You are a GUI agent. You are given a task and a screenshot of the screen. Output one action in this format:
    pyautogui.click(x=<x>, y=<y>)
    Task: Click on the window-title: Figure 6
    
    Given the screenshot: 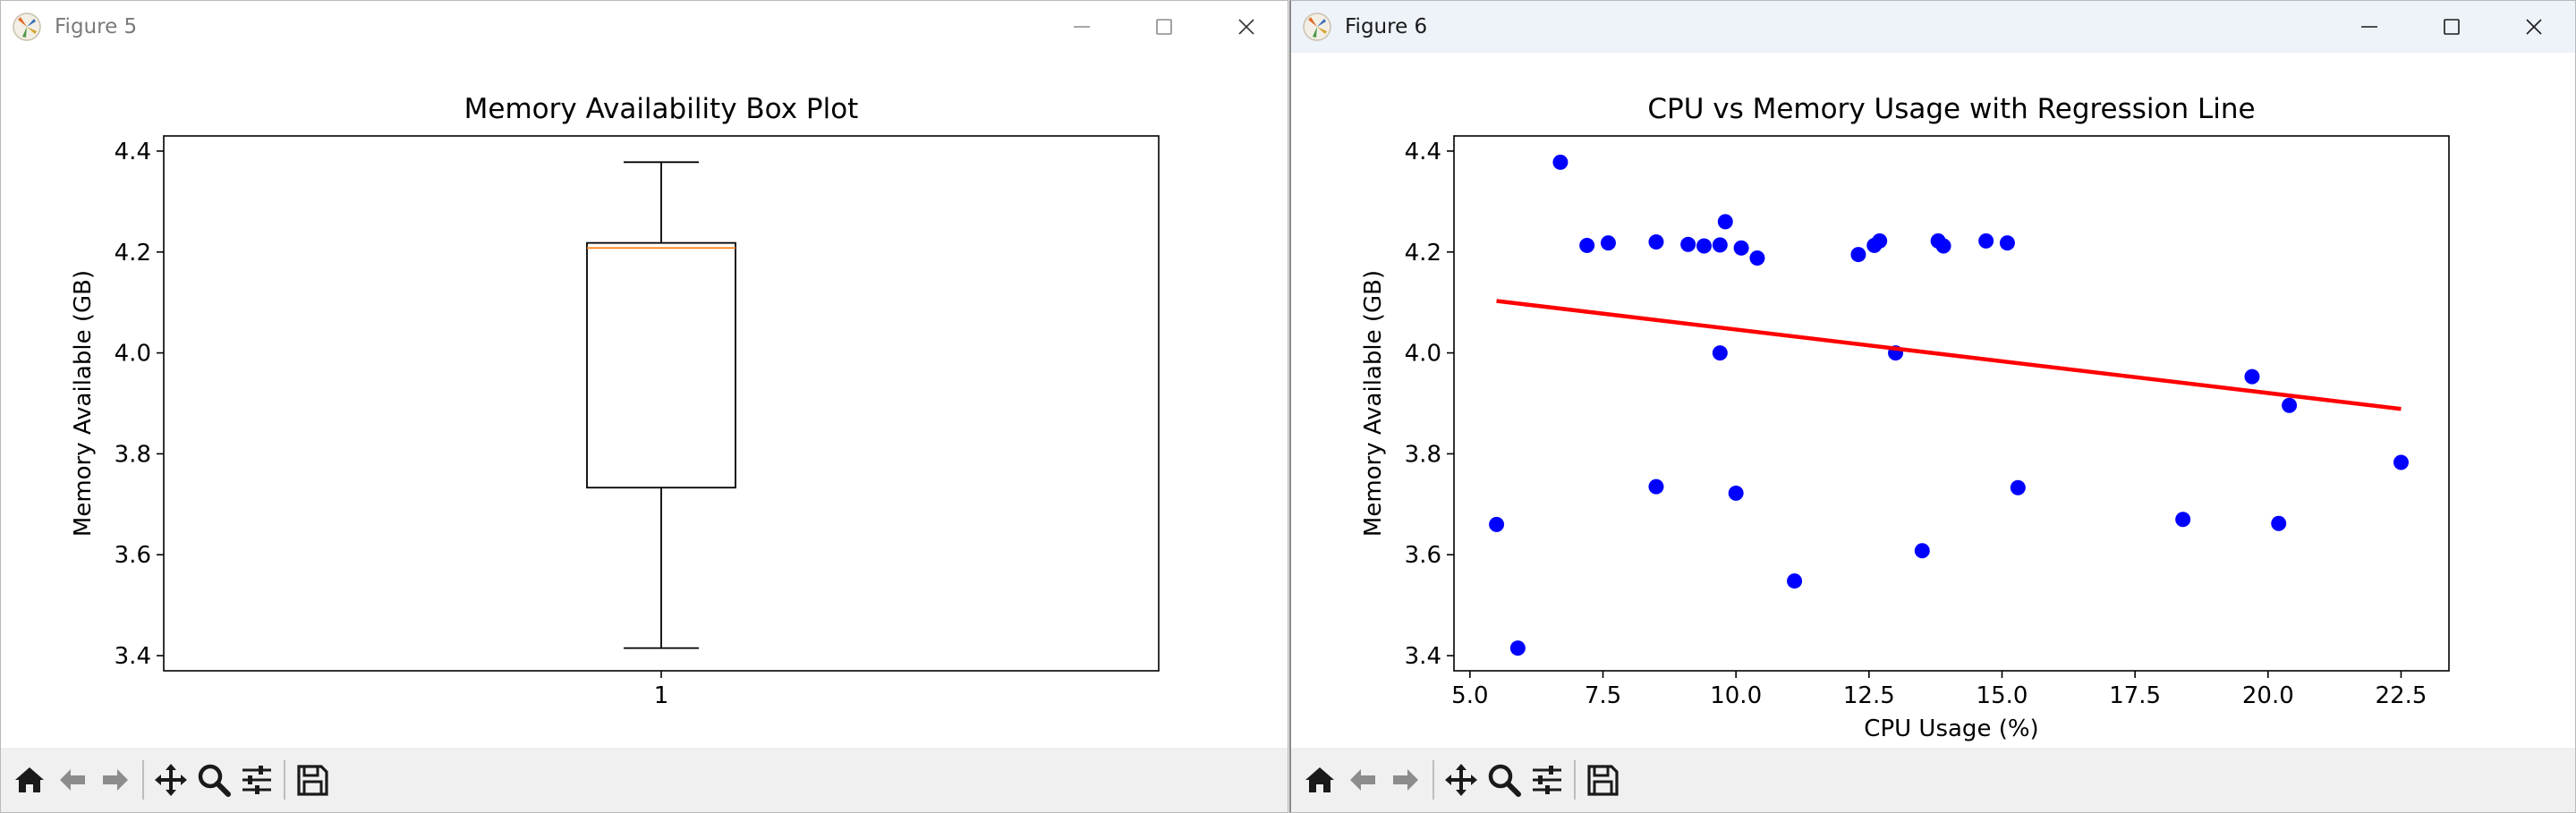 What is the action you would take?
    pyautogui.click(x=1386, y=27)
    